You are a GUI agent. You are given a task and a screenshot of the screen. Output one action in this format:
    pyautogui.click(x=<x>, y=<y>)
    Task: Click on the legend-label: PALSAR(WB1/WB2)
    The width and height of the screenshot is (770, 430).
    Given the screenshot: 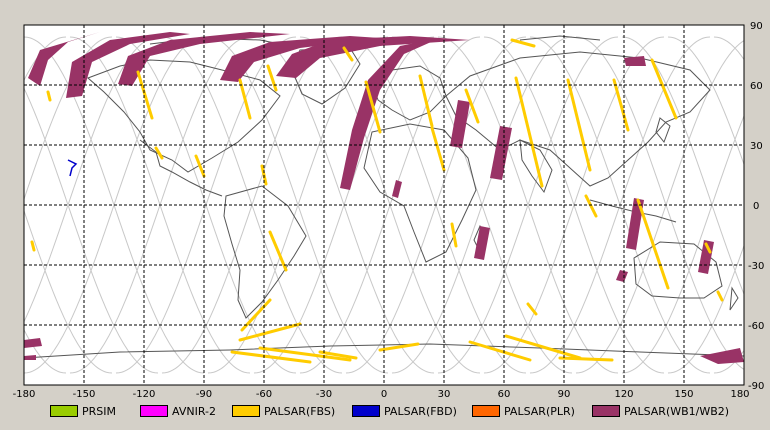 What is the action you would take?
    pyautogui.click(x=677, y=411)
    